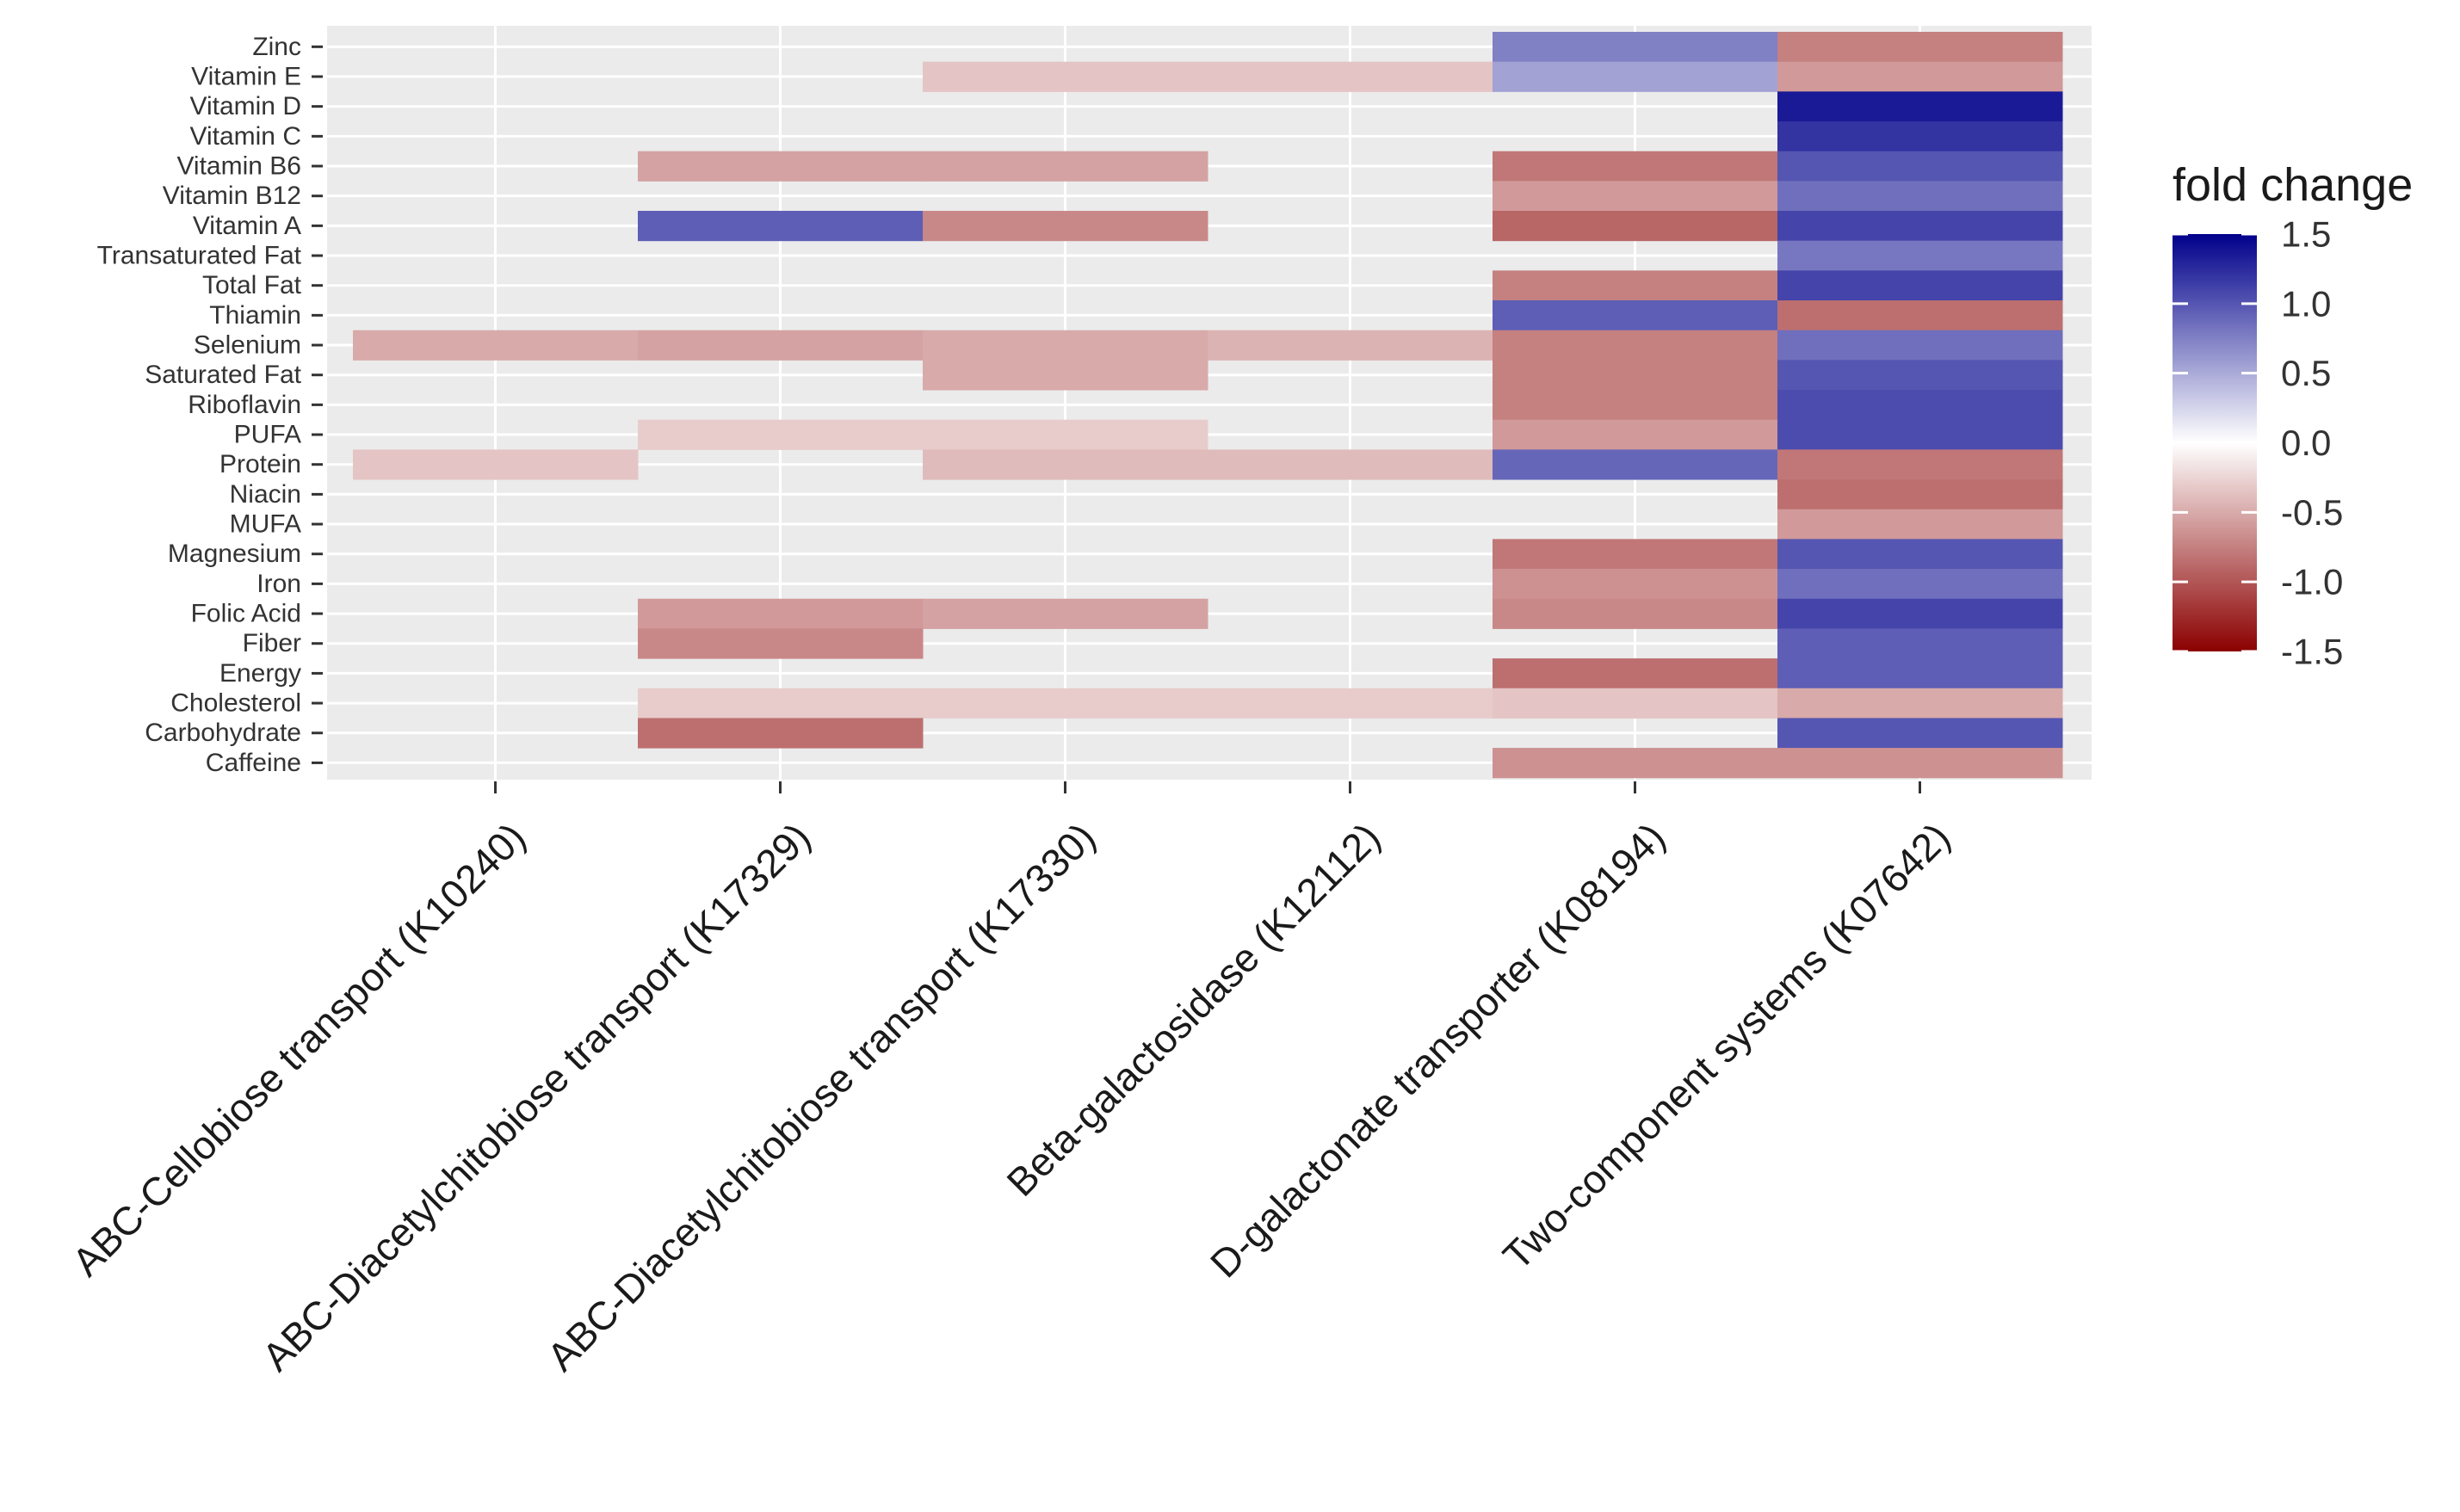  What do you see at coordinates (244, 405) in the screenshot?
I see `y-tick-label: Riboflavin` at bounding box center [244, 405].